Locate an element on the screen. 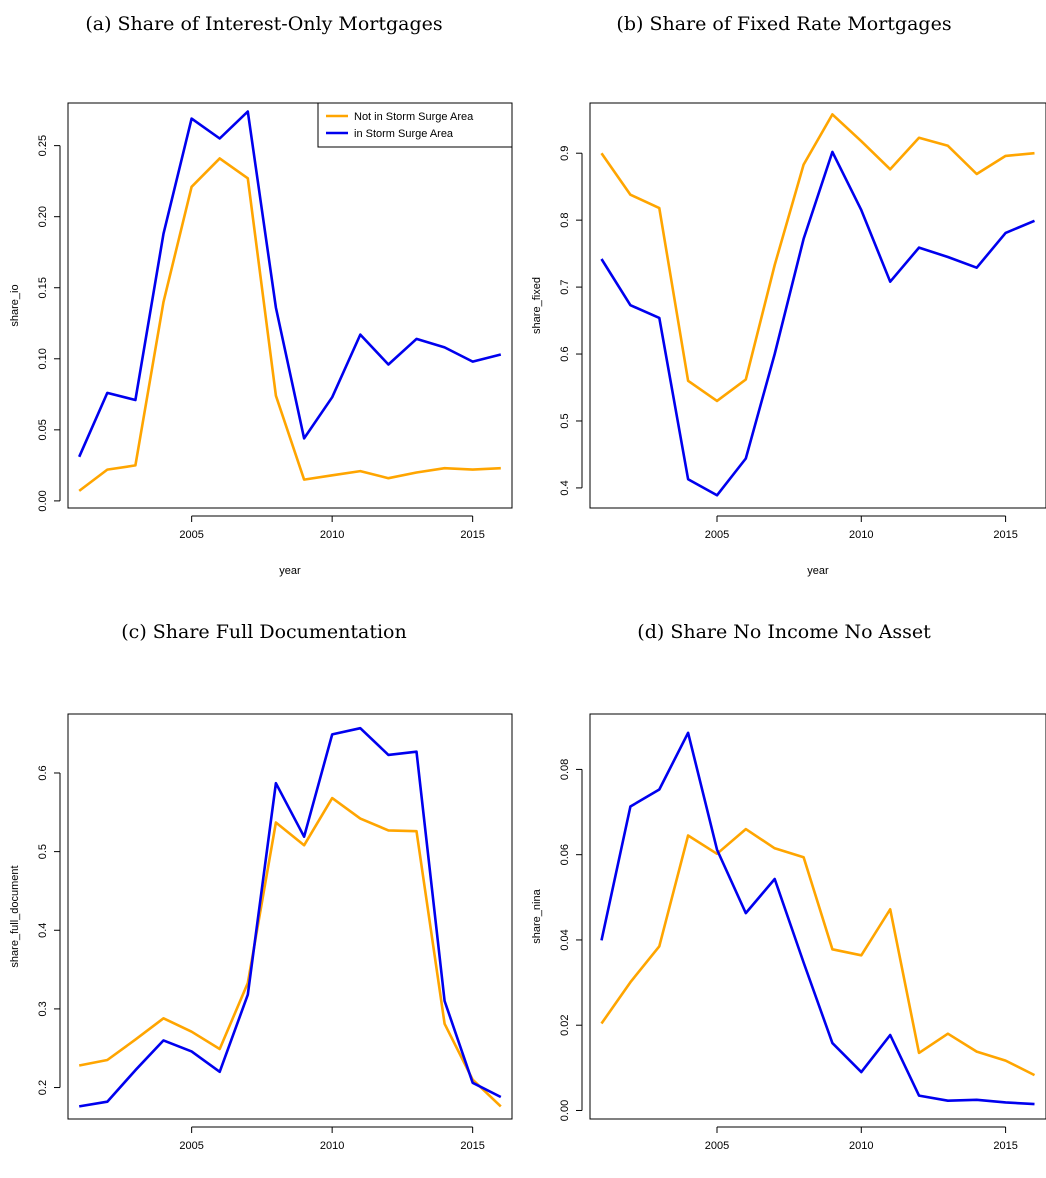 This screenshot has width=1046, height=1178. panel-caption: (a) Share of Interest-Only Mortgages is located at coordinates (263, 24).